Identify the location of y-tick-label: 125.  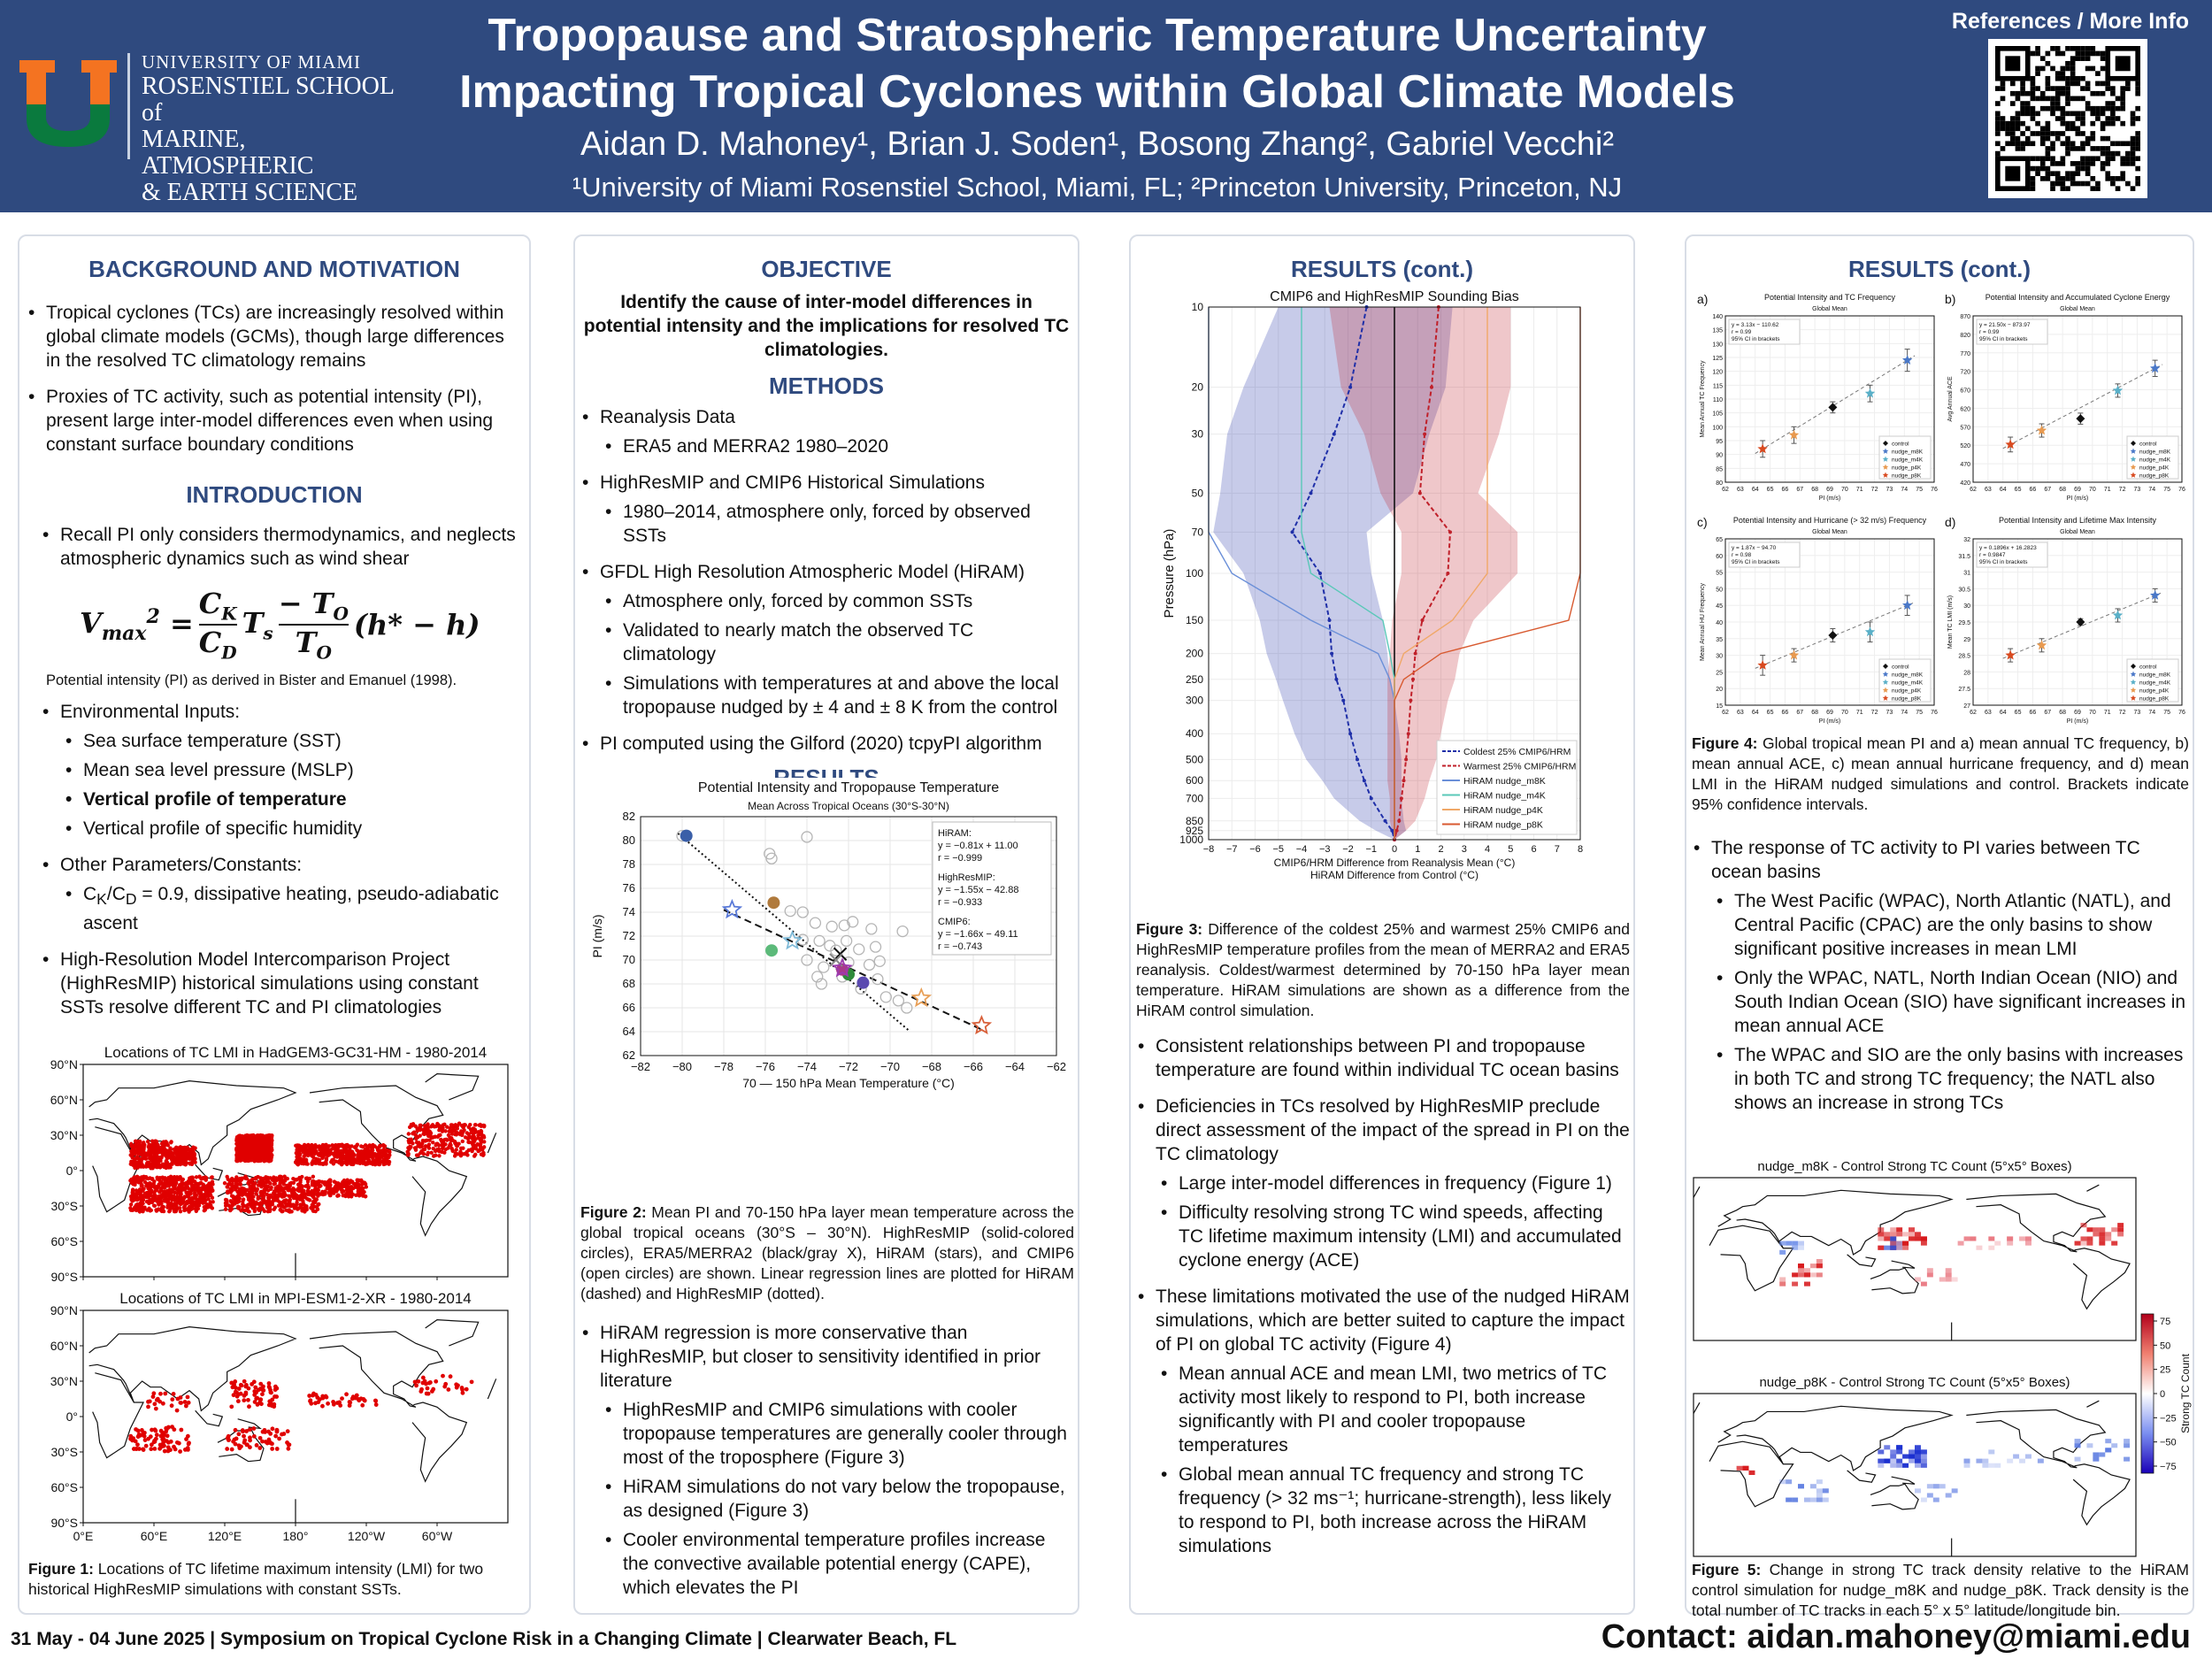
(1718, 359).